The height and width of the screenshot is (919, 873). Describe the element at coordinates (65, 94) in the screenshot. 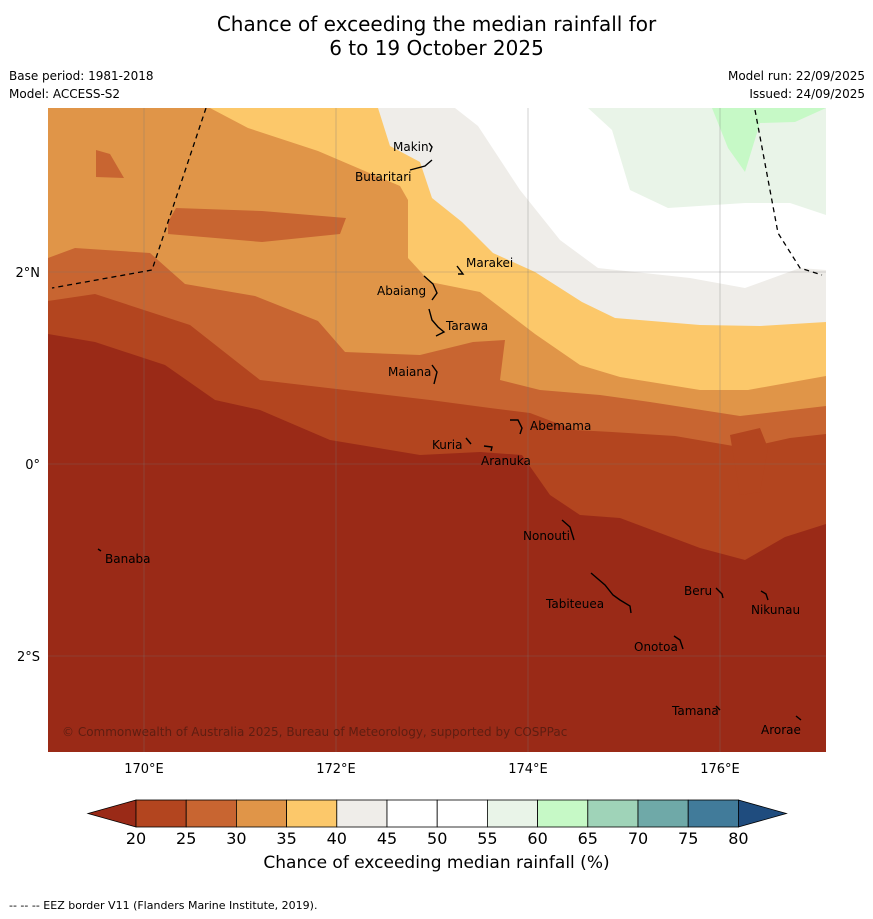

I see `model-name: Model: ACCESS-S2` at that location.